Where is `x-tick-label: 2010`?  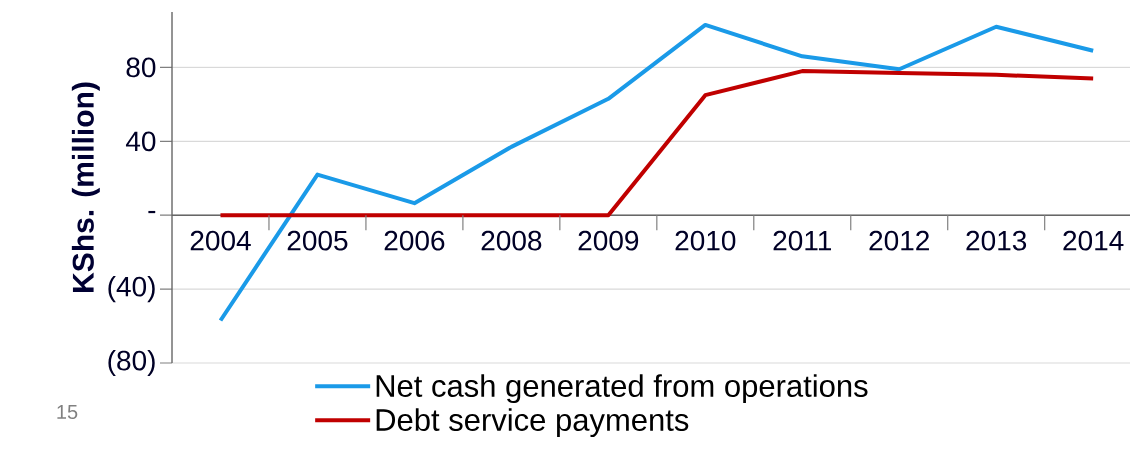
x-tick-label: 2010 is located at coordinates (705, 240).